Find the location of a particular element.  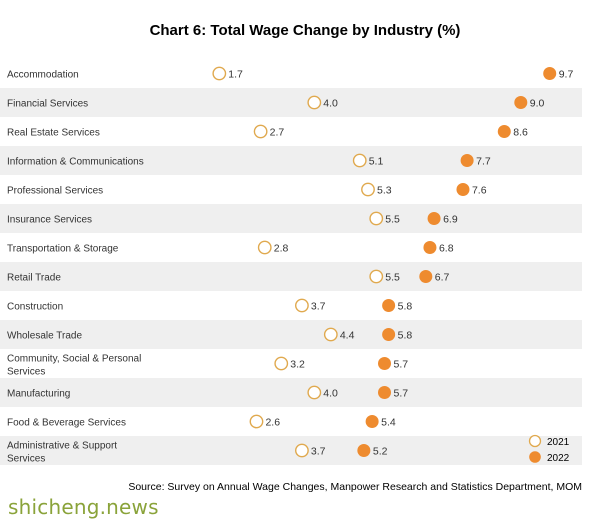

legend-label-2022: 2022 is located at coordinates (558, 458).